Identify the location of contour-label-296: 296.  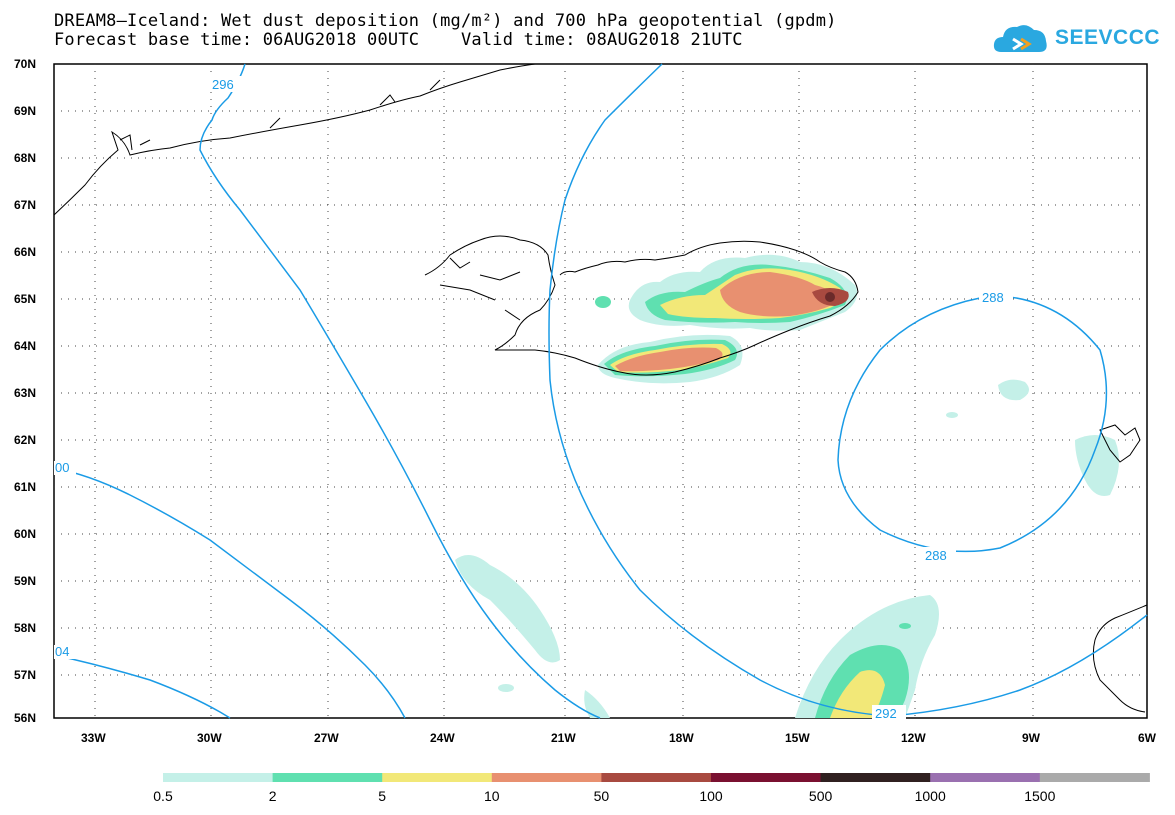
(223, 84).